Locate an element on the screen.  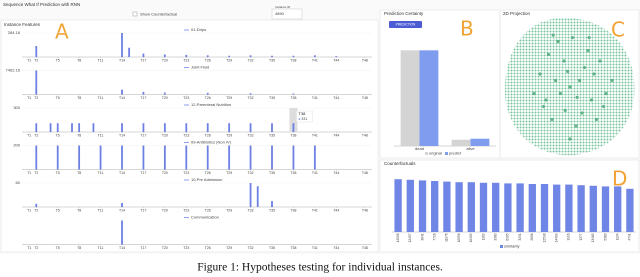
chart-title: Joint Fluid is located at coordinates (200, 67).